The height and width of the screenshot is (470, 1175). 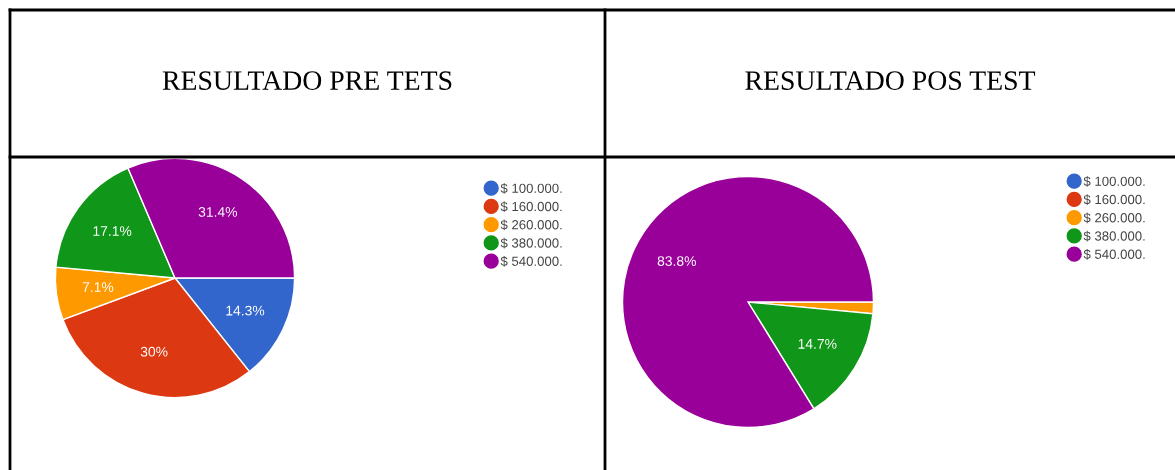 What do you see at coordinates (245, 310) in the screenshot?
I see `data-label: 14.3%` at bounding box center [245, 310].